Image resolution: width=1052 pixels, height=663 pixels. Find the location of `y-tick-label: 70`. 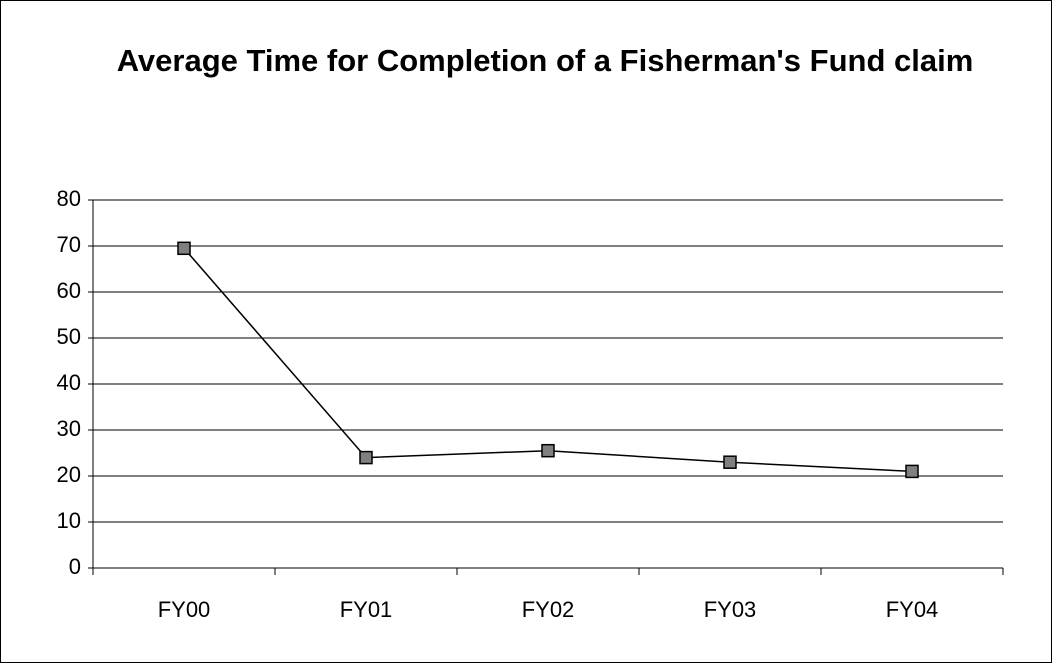

y-tick-label: 70 is located at coordinates (69, 244).